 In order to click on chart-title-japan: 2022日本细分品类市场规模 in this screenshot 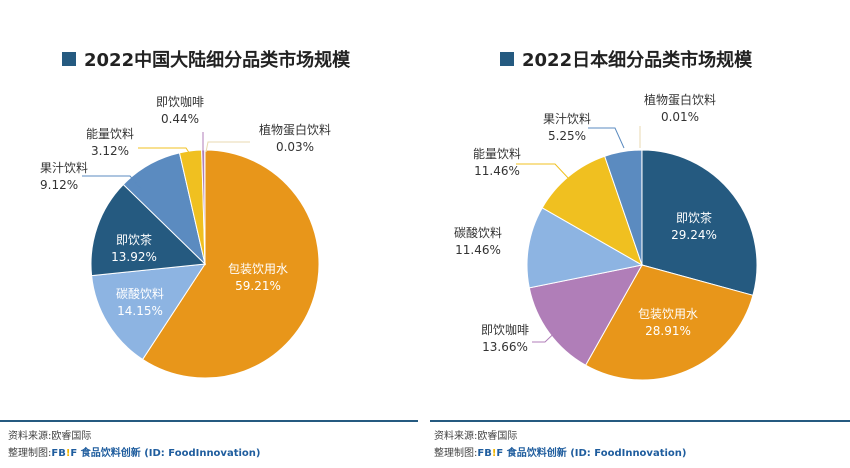, I will do `click(626, 59)`.